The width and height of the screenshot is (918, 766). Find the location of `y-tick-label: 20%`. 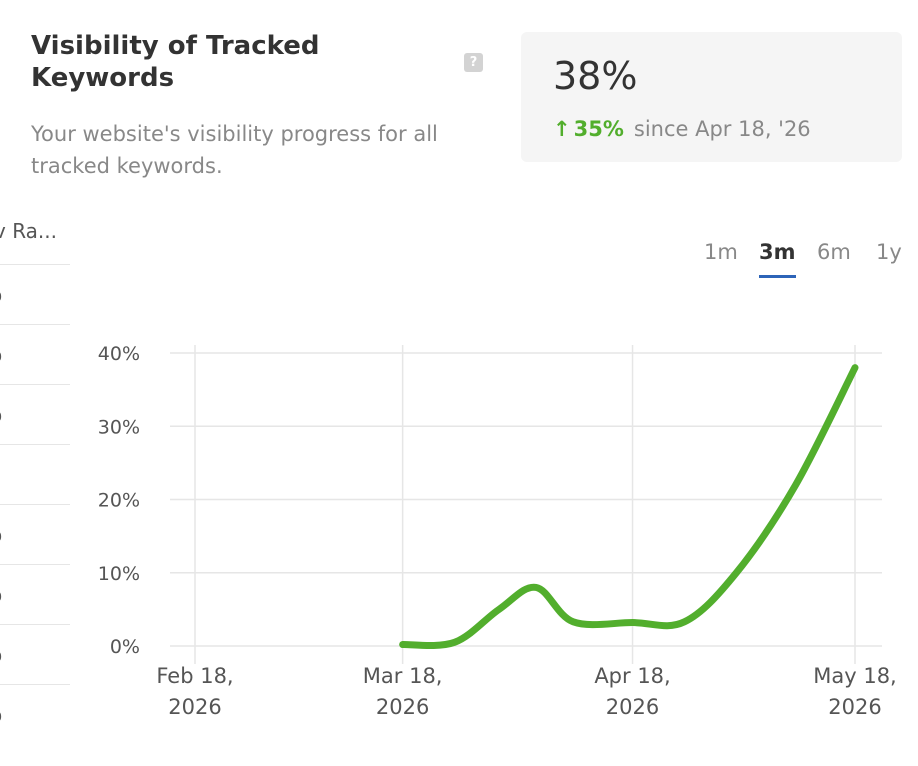

y-tick-label: 20% is located at coordinates (119, 501).